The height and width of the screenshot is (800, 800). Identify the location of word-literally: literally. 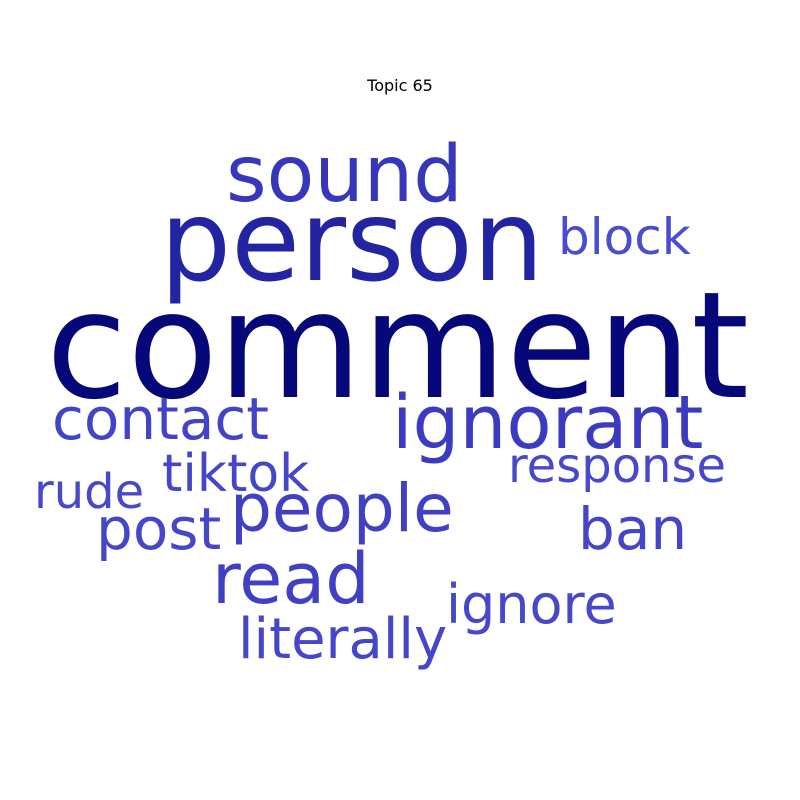
(343, 639).